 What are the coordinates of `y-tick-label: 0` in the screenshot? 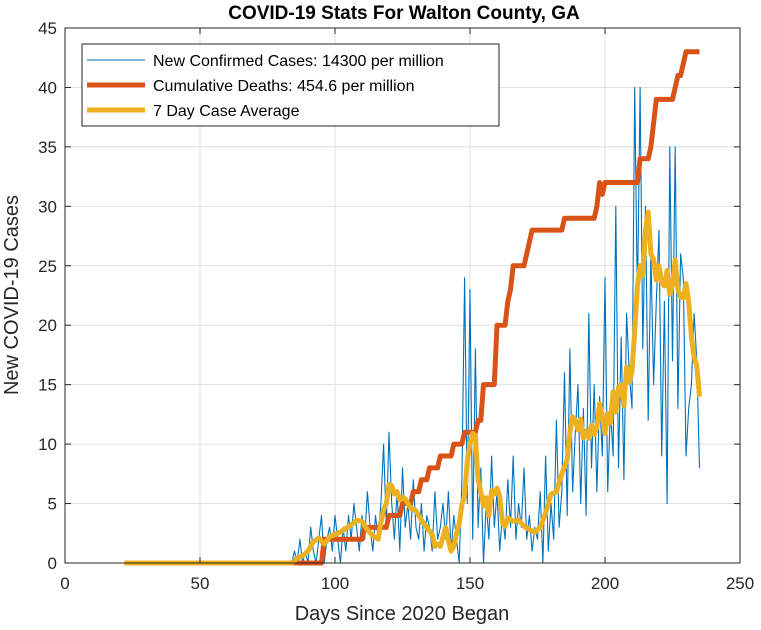 It's located at (52, 563).